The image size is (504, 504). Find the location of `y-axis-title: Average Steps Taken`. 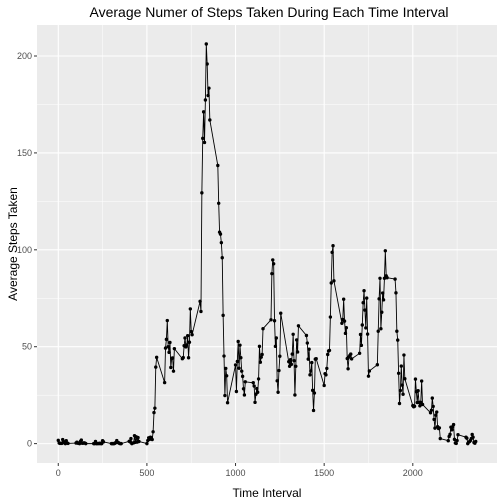

y-axis-title: Average Steps Taken is located at coordinates (13, 244).